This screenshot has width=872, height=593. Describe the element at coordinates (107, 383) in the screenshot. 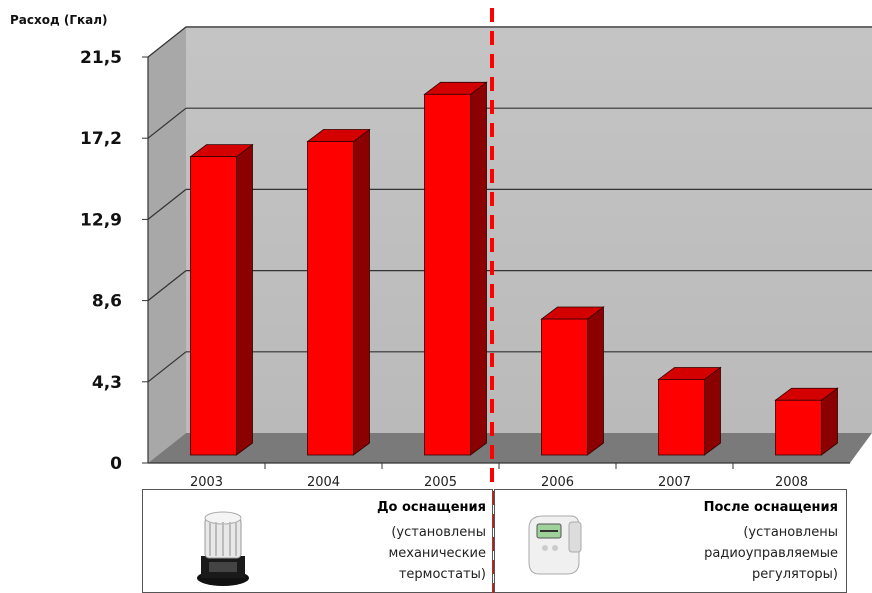

I see `y-tick-label: 4,3` at that location.